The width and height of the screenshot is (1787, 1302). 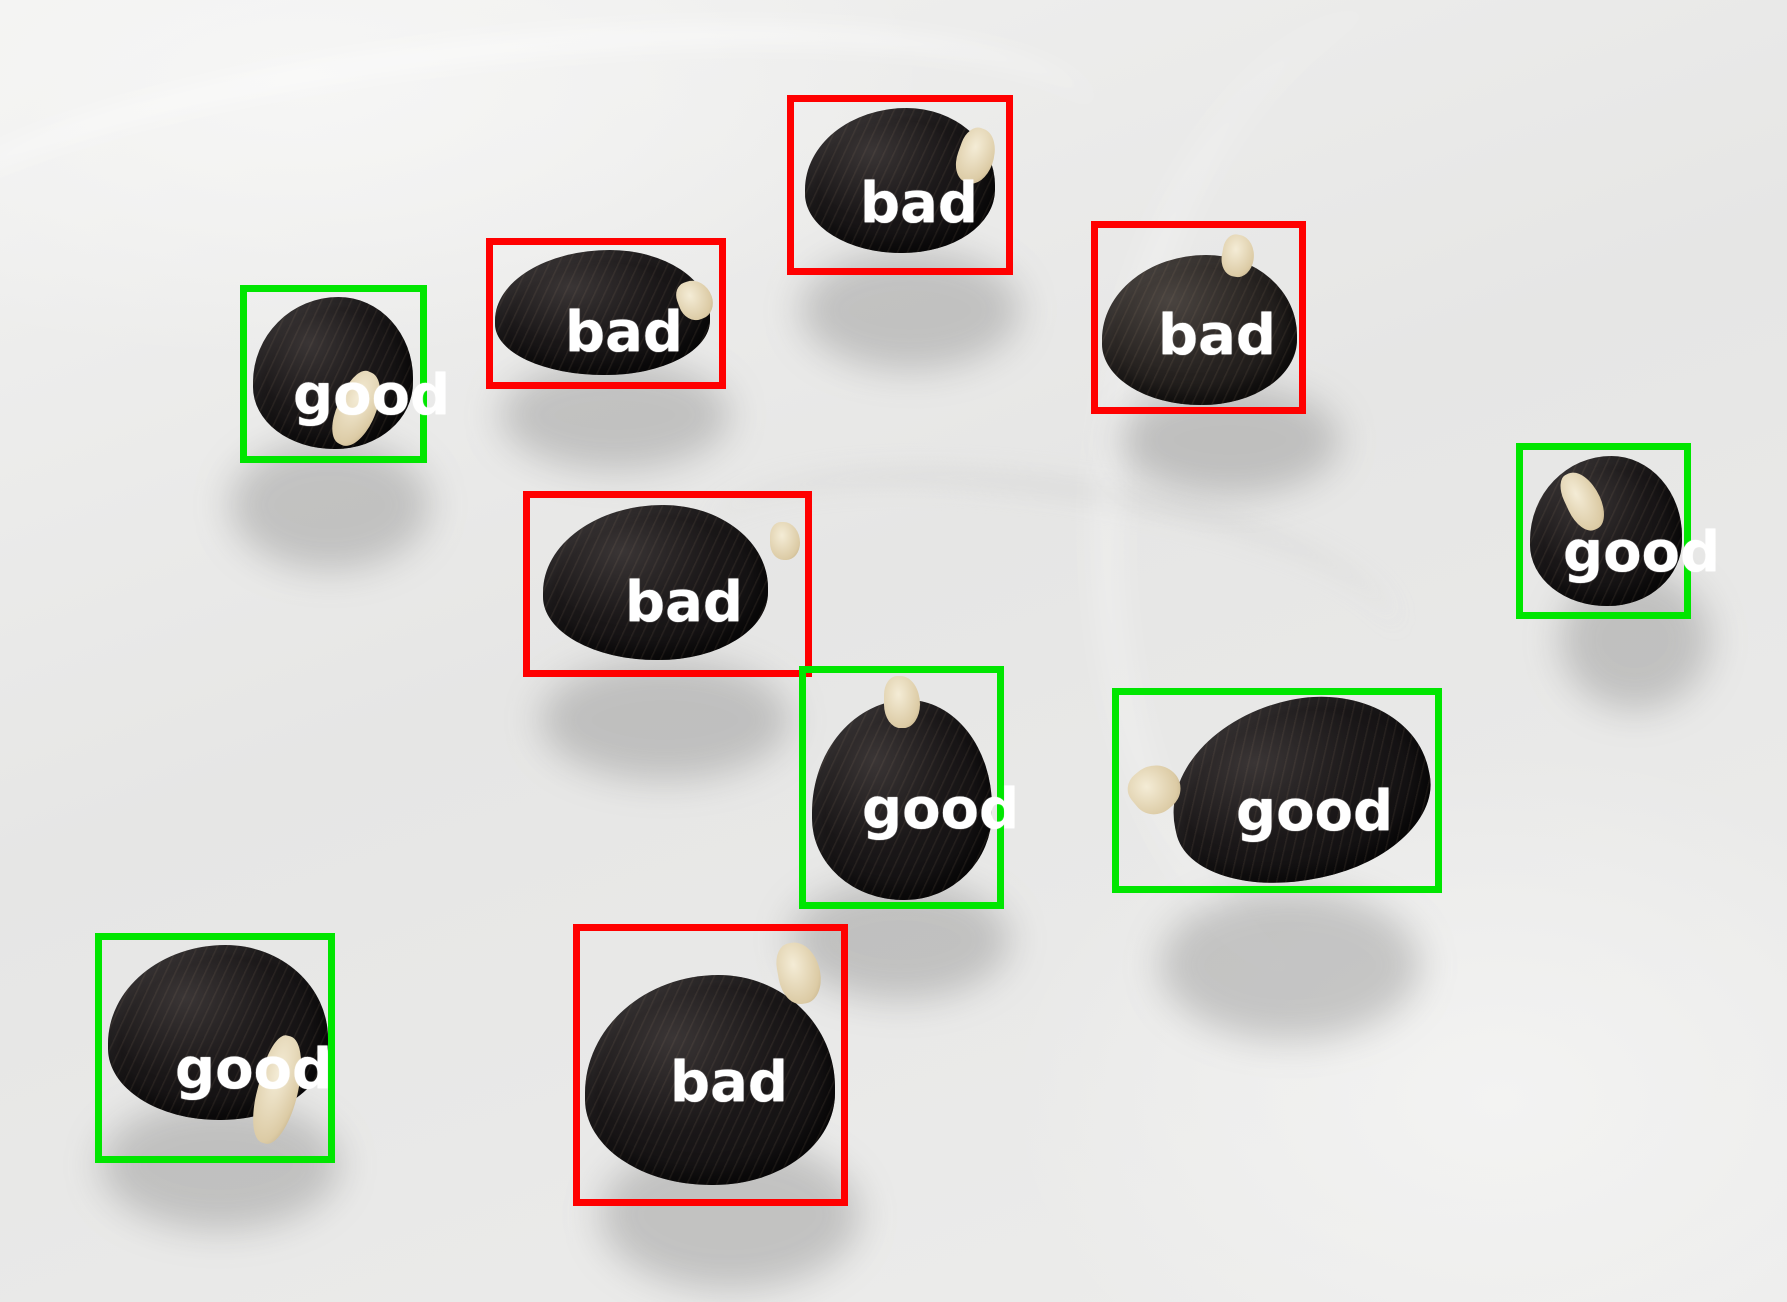 What do you see at coordinates (1642, 552) in the screenshot?
I see `detection-label-5: good` at bounding box center [1642, 552].